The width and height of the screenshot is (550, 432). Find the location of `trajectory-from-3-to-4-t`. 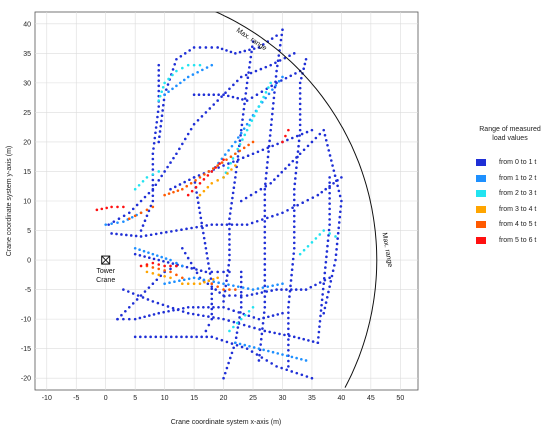

trajectory-from-3-to-4-t is located at coordinates (217, 180).